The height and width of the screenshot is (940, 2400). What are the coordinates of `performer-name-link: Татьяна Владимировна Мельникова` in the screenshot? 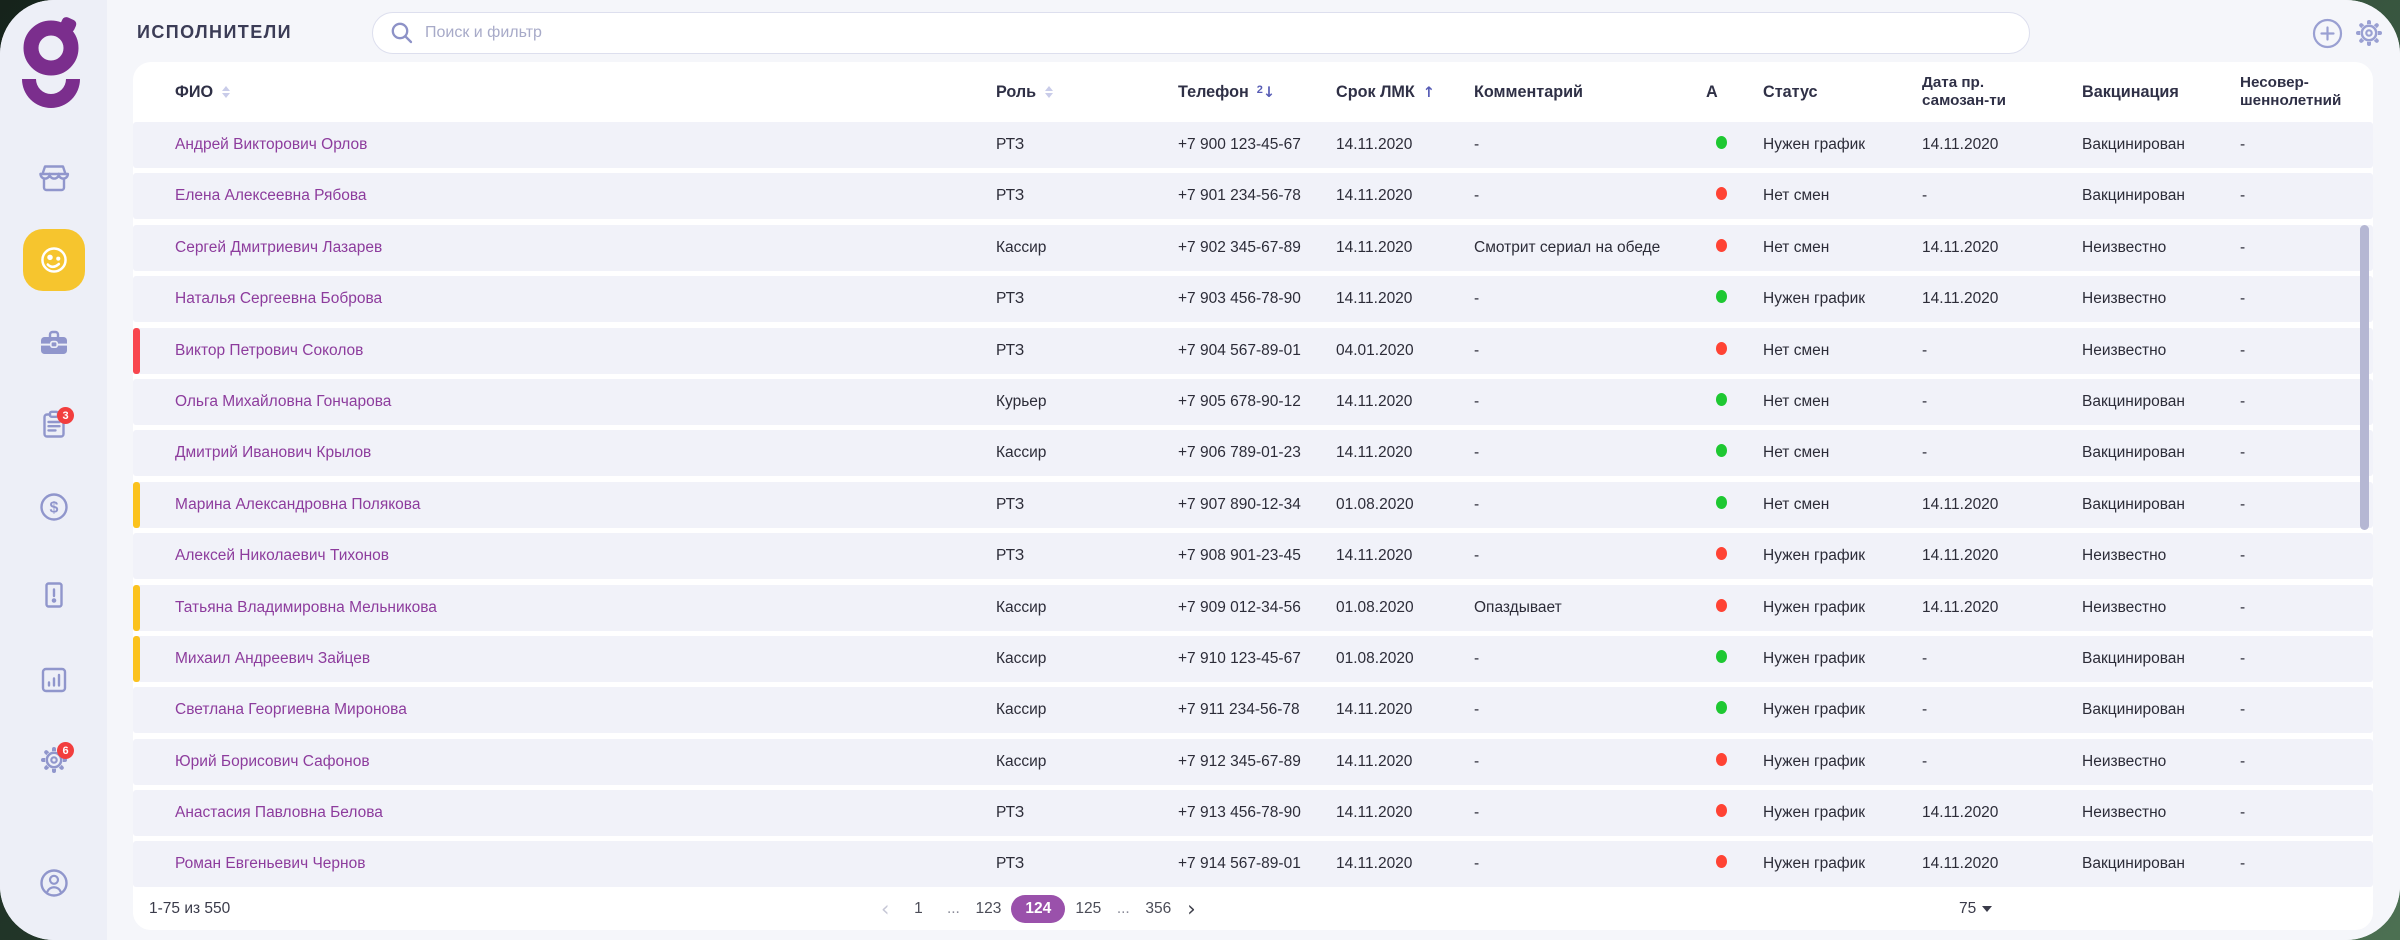 It's located at (306, 607).